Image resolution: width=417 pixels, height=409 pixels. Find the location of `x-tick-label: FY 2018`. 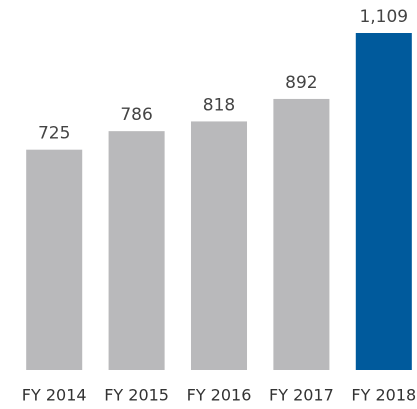

x-tick-label: FY 2018 is located at coordinates (383, 395).